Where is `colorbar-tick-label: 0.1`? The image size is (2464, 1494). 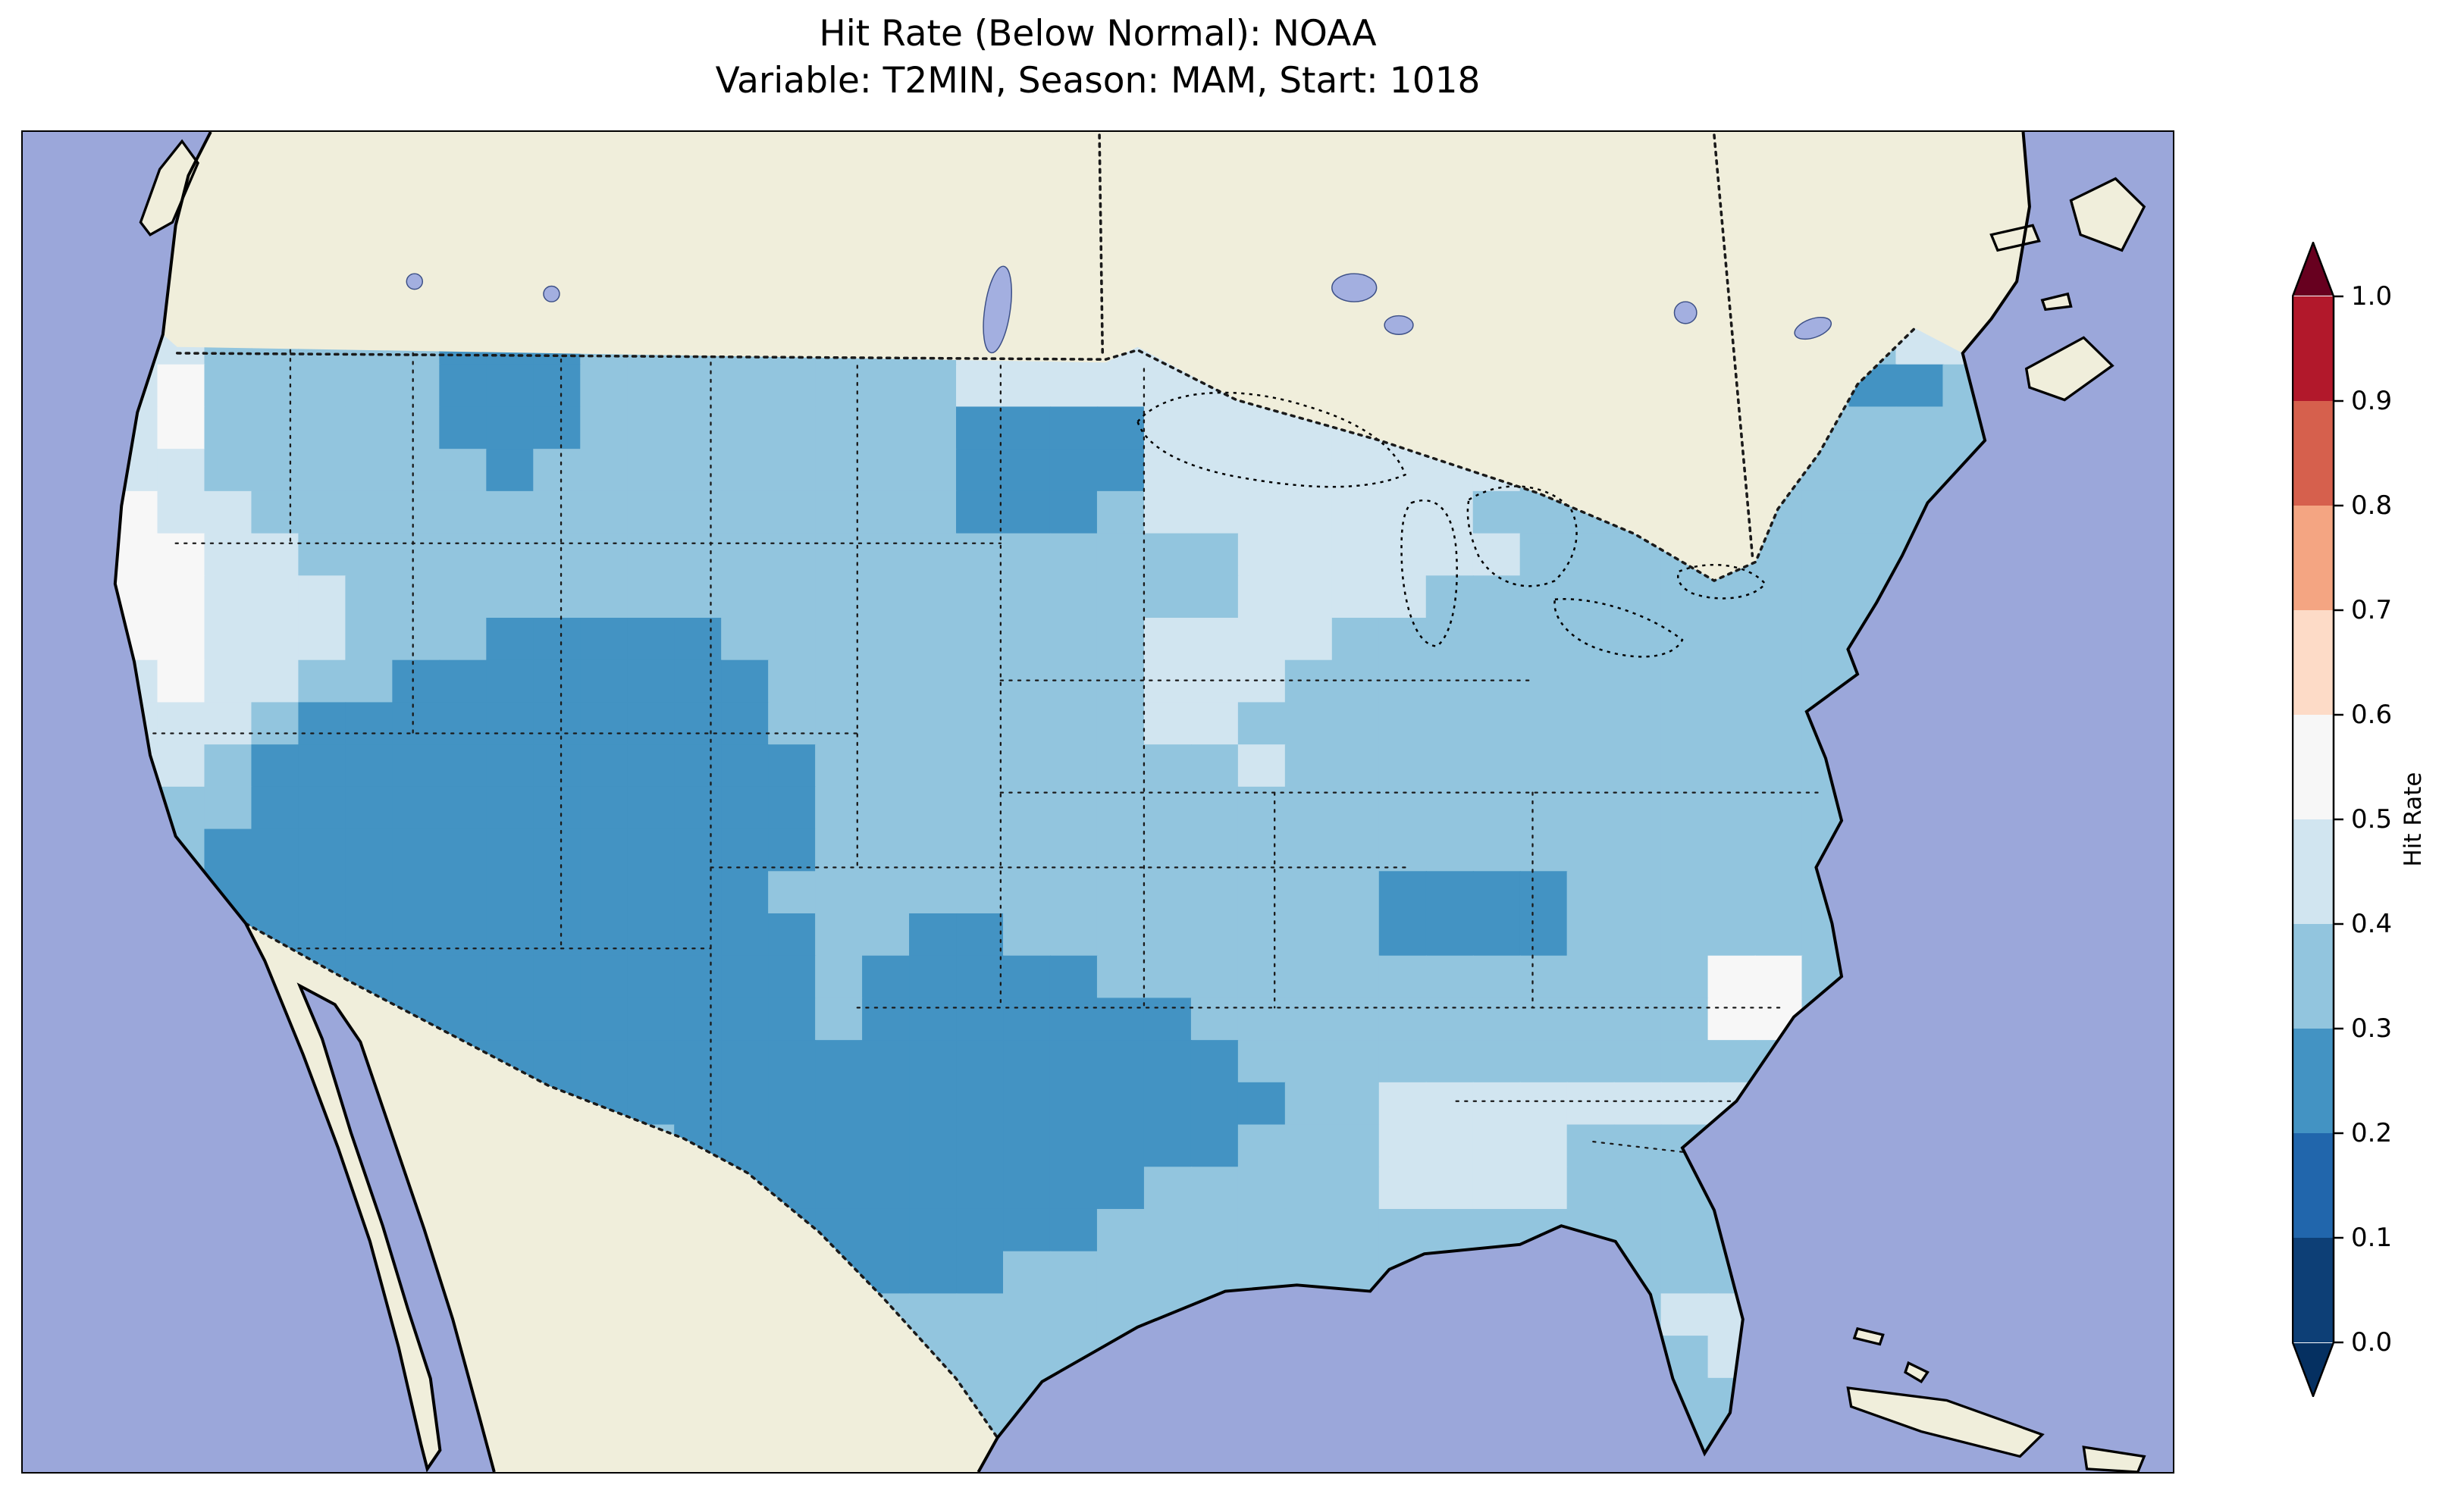
colorbar-tick-label: 0.1 is located at coordinates (2371, 1238).